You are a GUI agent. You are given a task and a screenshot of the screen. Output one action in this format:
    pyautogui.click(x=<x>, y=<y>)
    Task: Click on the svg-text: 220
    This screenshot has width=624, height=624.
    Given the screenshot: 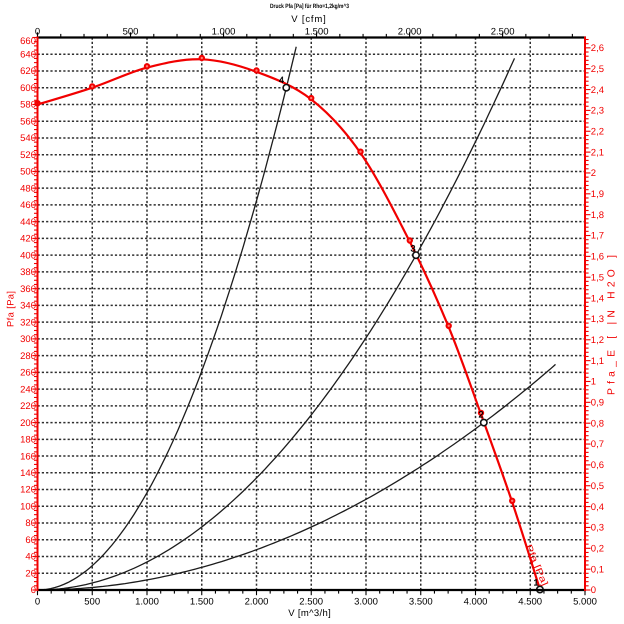 What is the action you would take?
    pyautogui.click(x=28, y=406)
    